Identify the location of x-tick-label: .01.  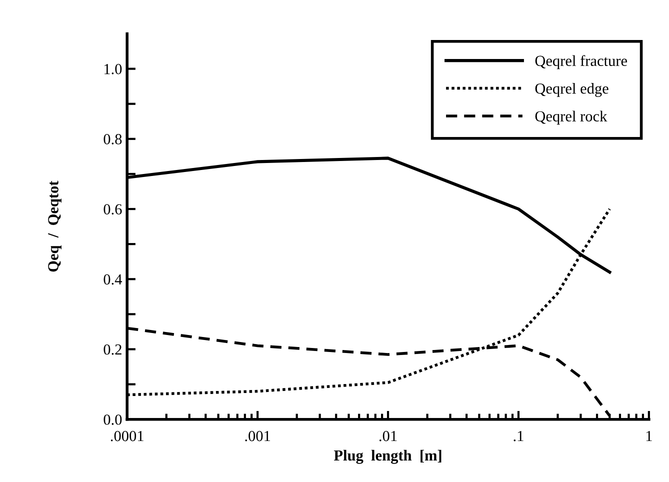
(388, 436).